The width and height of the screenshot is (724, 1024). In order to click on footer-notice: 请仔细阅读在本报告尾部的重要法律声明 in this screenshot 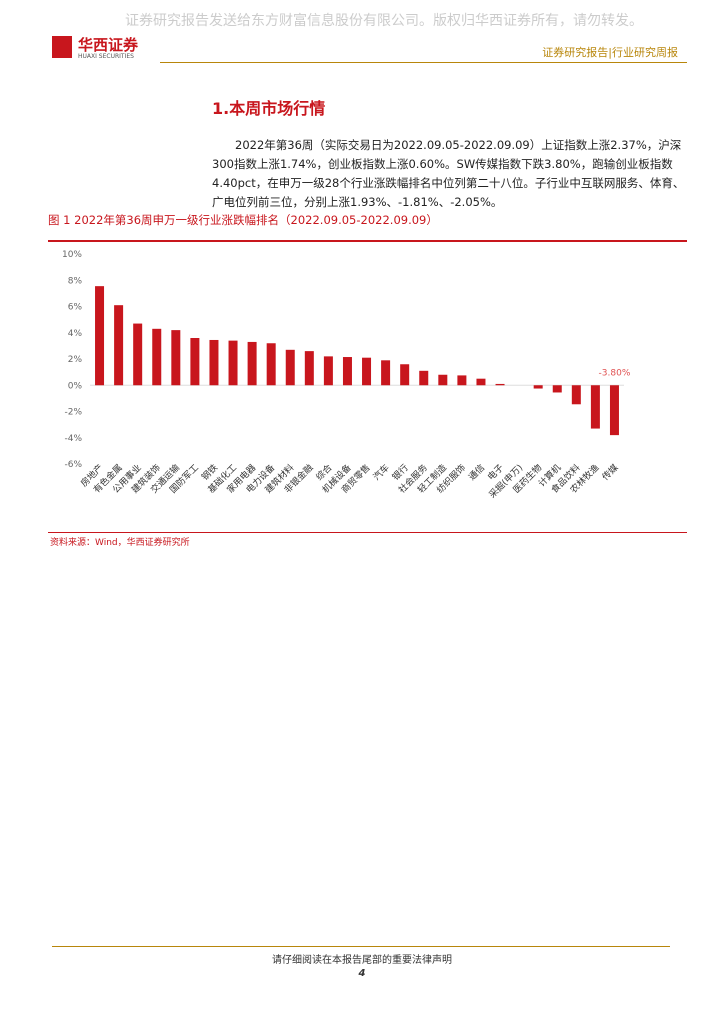, I will do `click(362, 960)`.